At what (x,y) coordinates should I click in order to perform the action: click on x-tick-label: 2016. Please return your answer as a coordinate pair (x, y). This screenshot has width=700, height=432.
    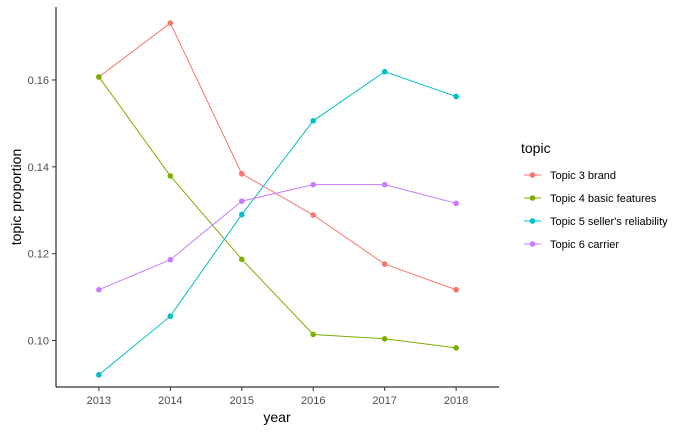
    Looking at the image, I should click on (313, 401).